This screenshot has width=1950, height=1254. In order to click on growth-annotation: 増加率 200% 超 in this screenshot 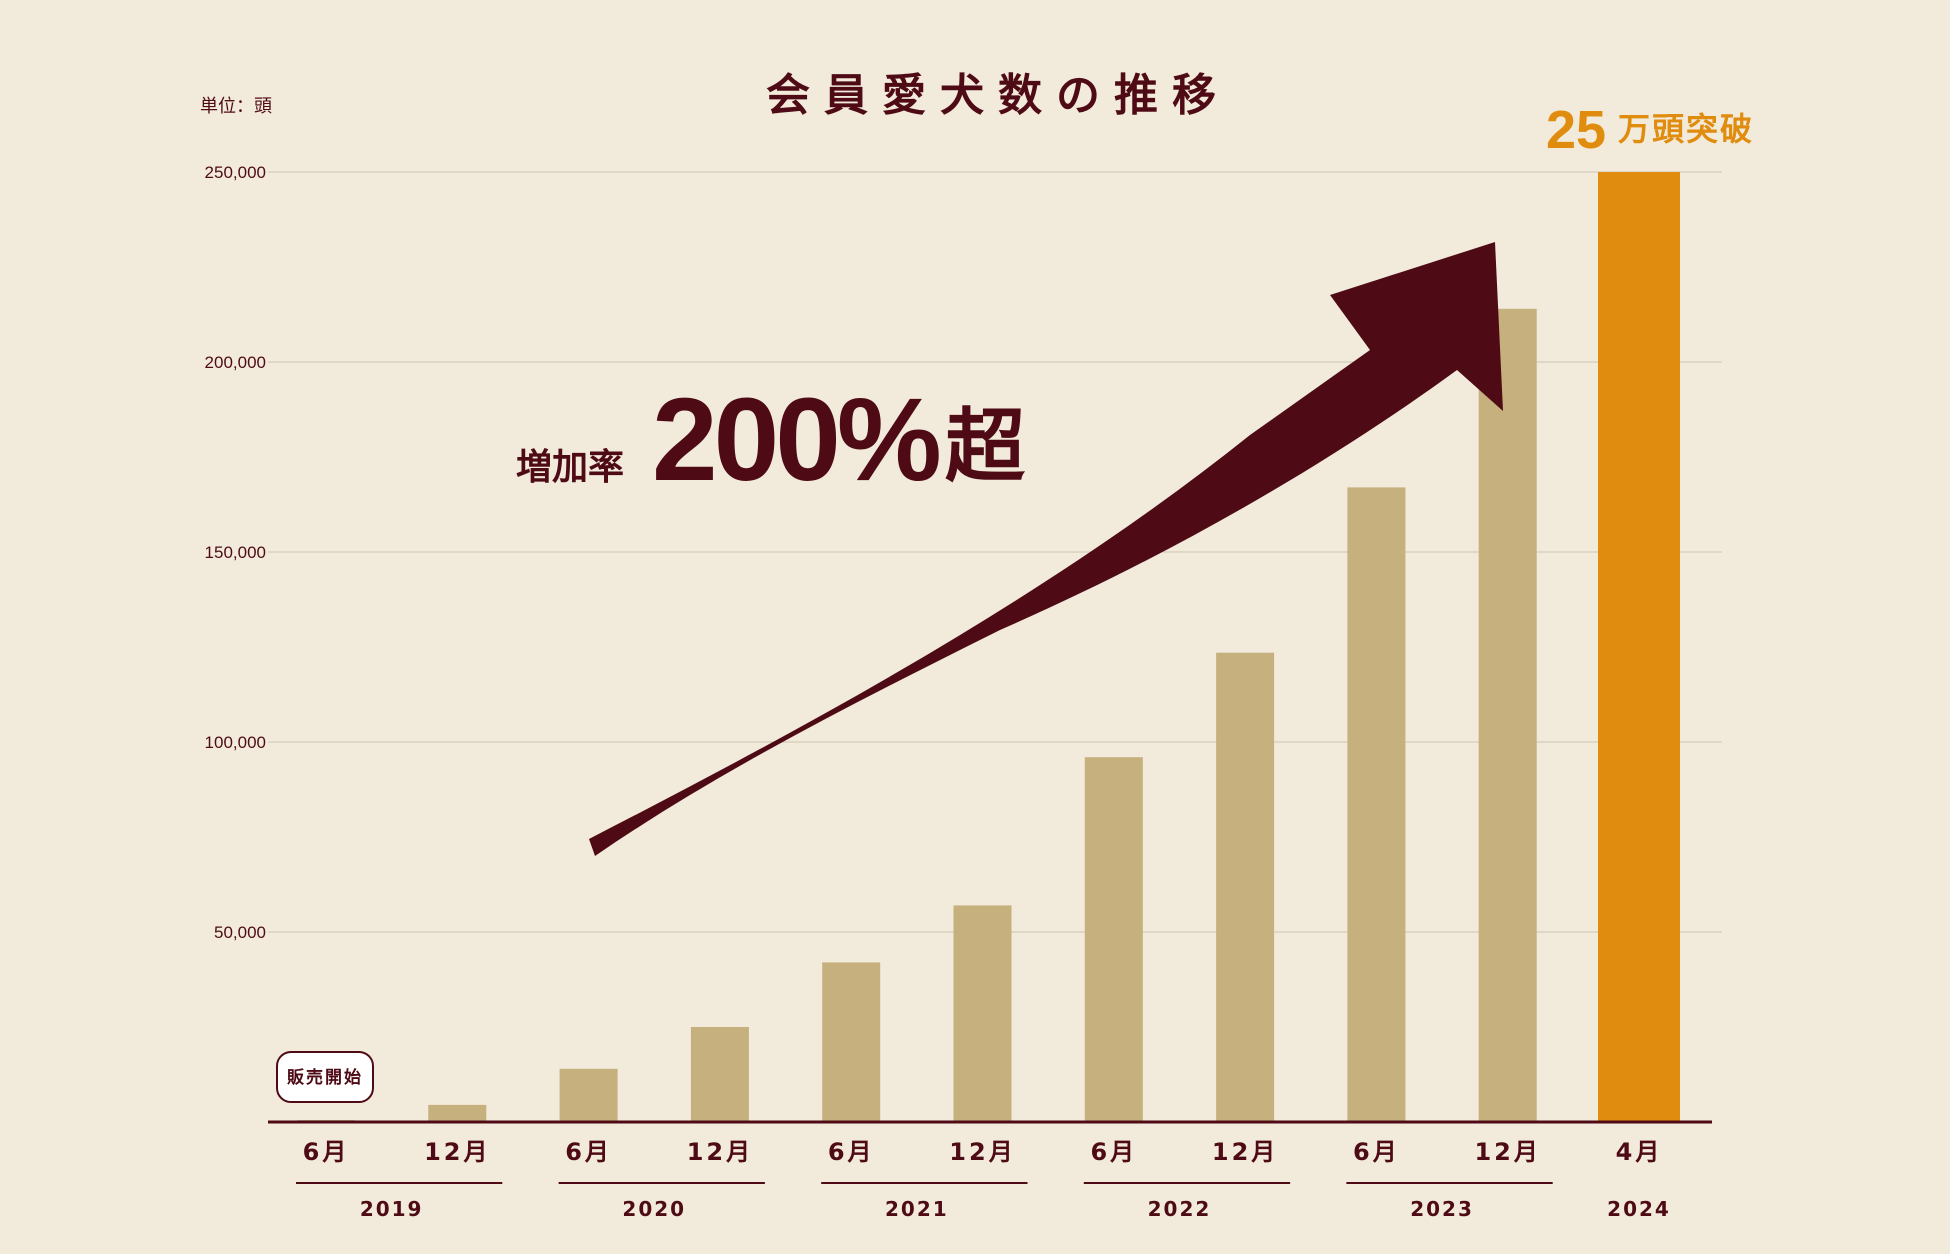, I will do `click(771, 440)`.